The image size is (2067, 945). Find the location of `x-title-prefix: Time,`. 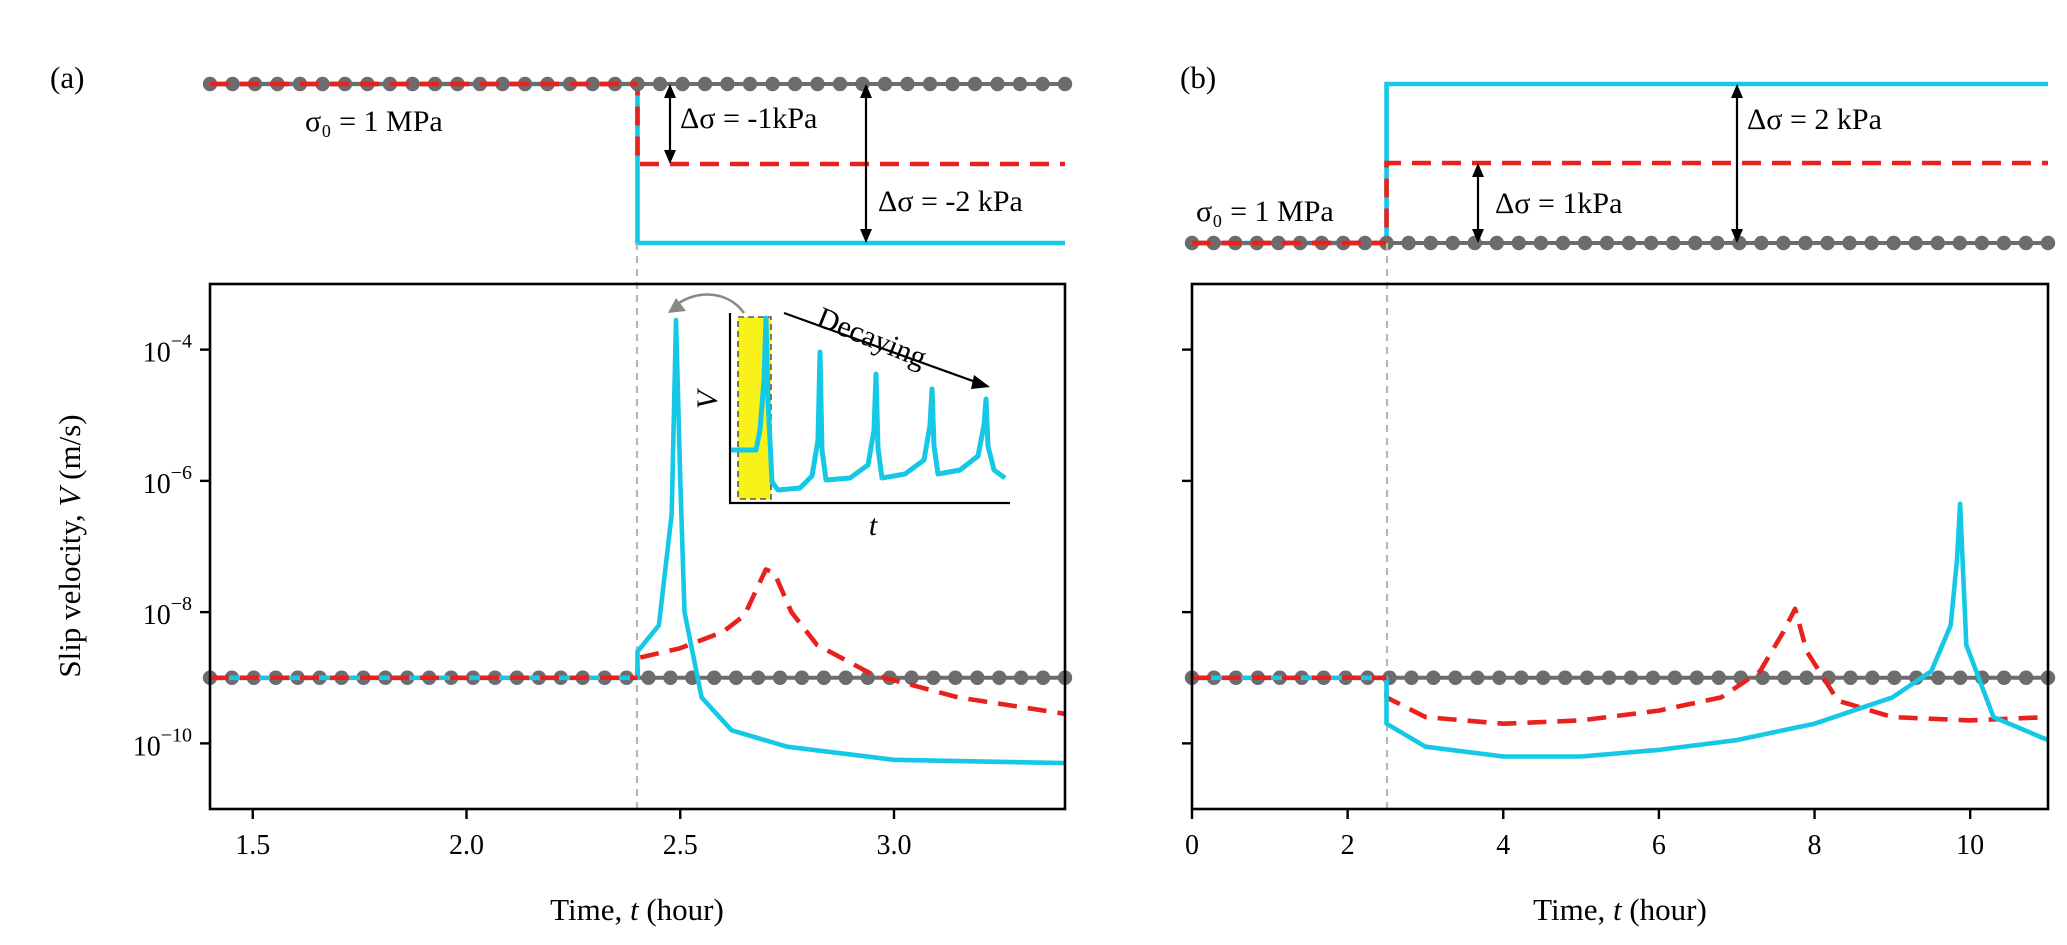

x-title-prefix: Time, is located at coordinates (1573, 909).